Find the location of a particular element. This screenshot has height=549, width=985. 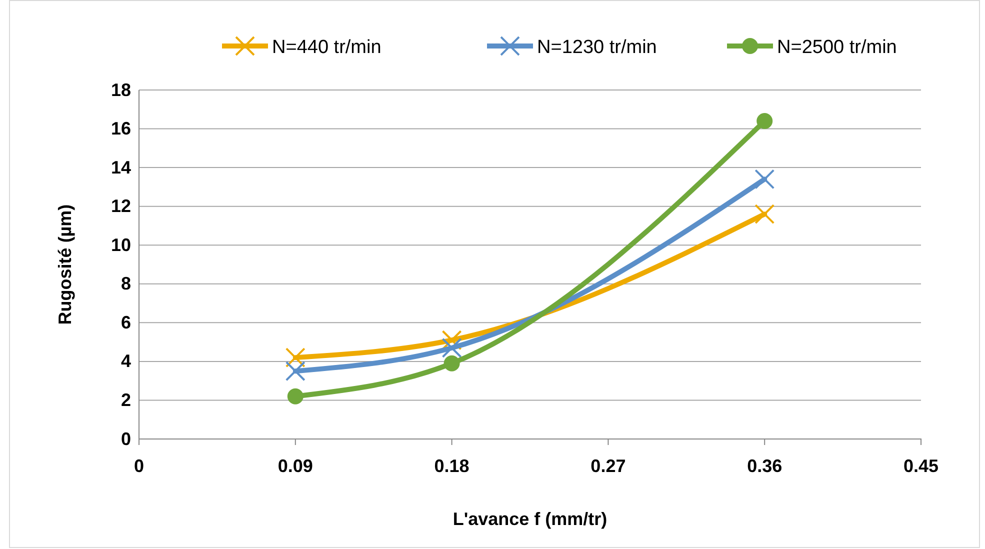

y-tick-label: 2 is located at coordinates (125, 400).